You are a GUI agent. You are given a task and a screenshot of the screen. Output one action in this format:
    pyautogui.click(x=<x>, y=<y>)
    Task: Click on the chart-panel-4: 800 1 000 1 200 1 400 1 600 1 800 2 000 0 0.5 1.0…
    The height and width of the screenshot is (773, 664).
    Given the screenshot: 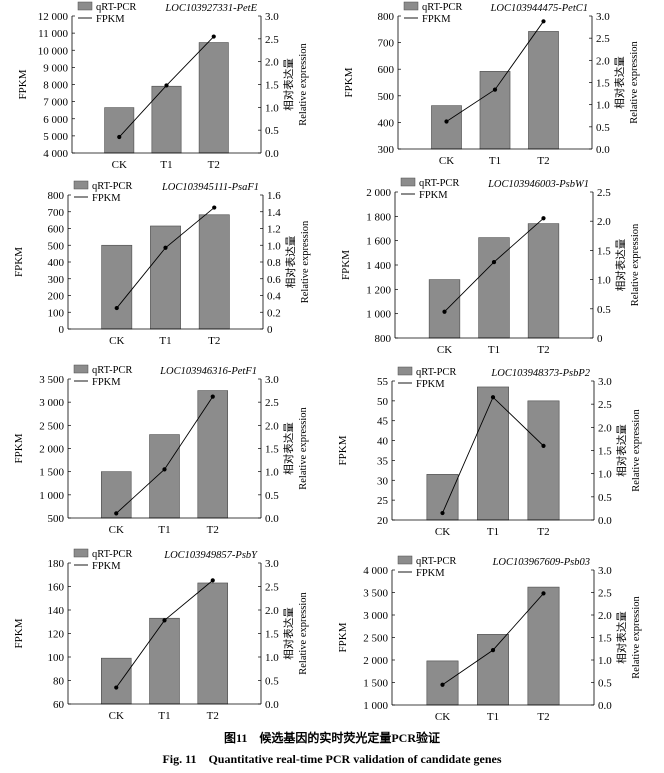 What is the action you would take?
    pyautogui.click(x=490, y=266)
    